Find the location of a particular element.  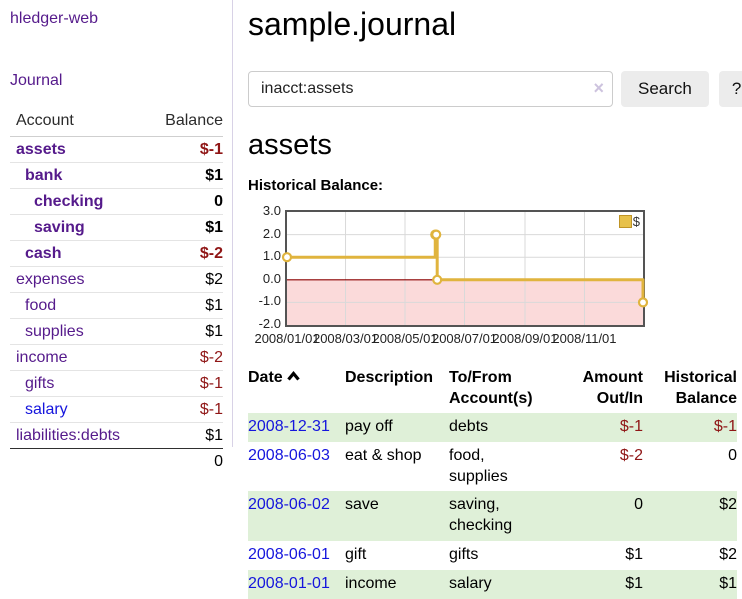

account-row: liabilities:debts $1 is located at coordinates (116, 435).